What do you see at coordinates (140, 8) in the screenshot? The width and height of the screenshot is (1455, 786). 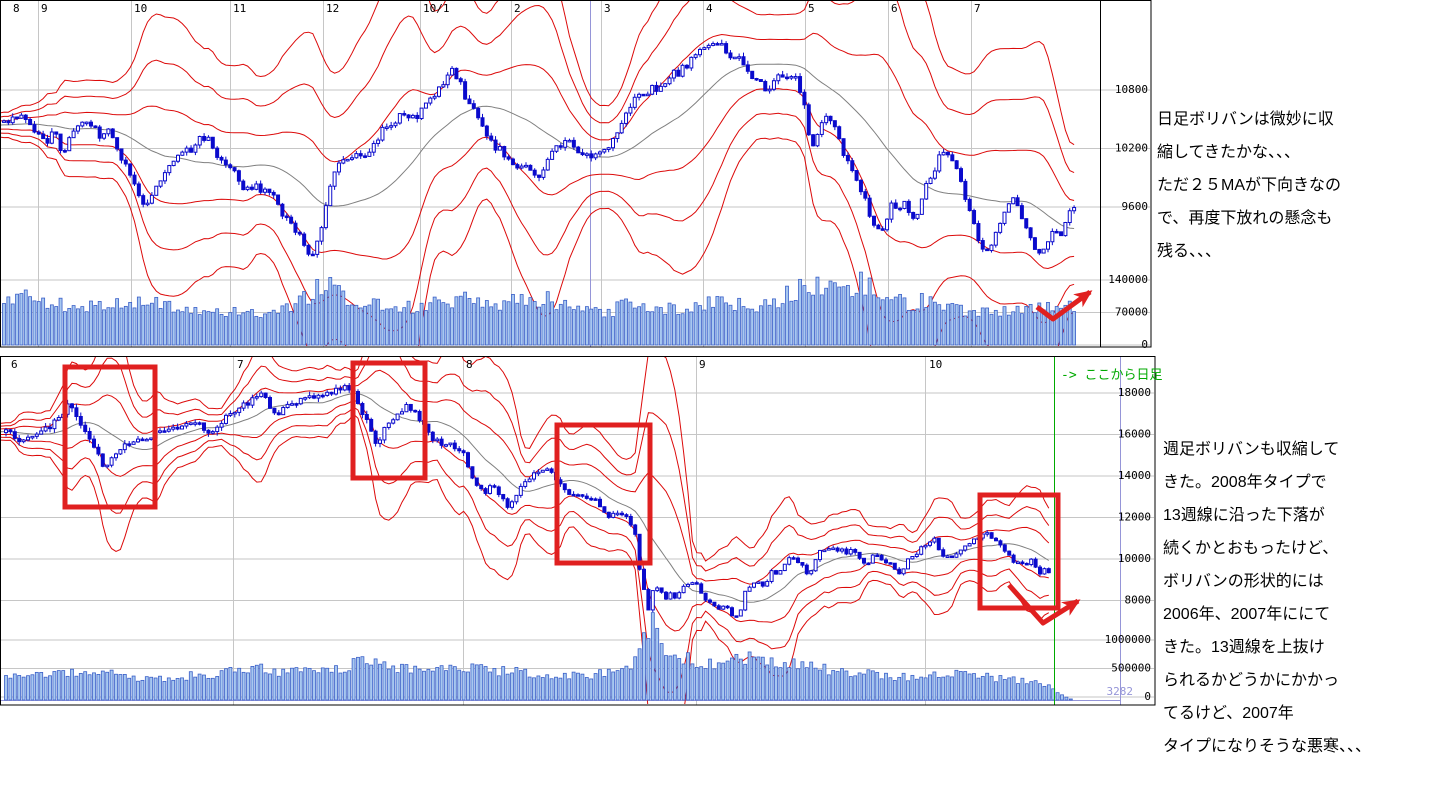 I see `daily-x-axis-label: 10` at bounding box center [140, 8].